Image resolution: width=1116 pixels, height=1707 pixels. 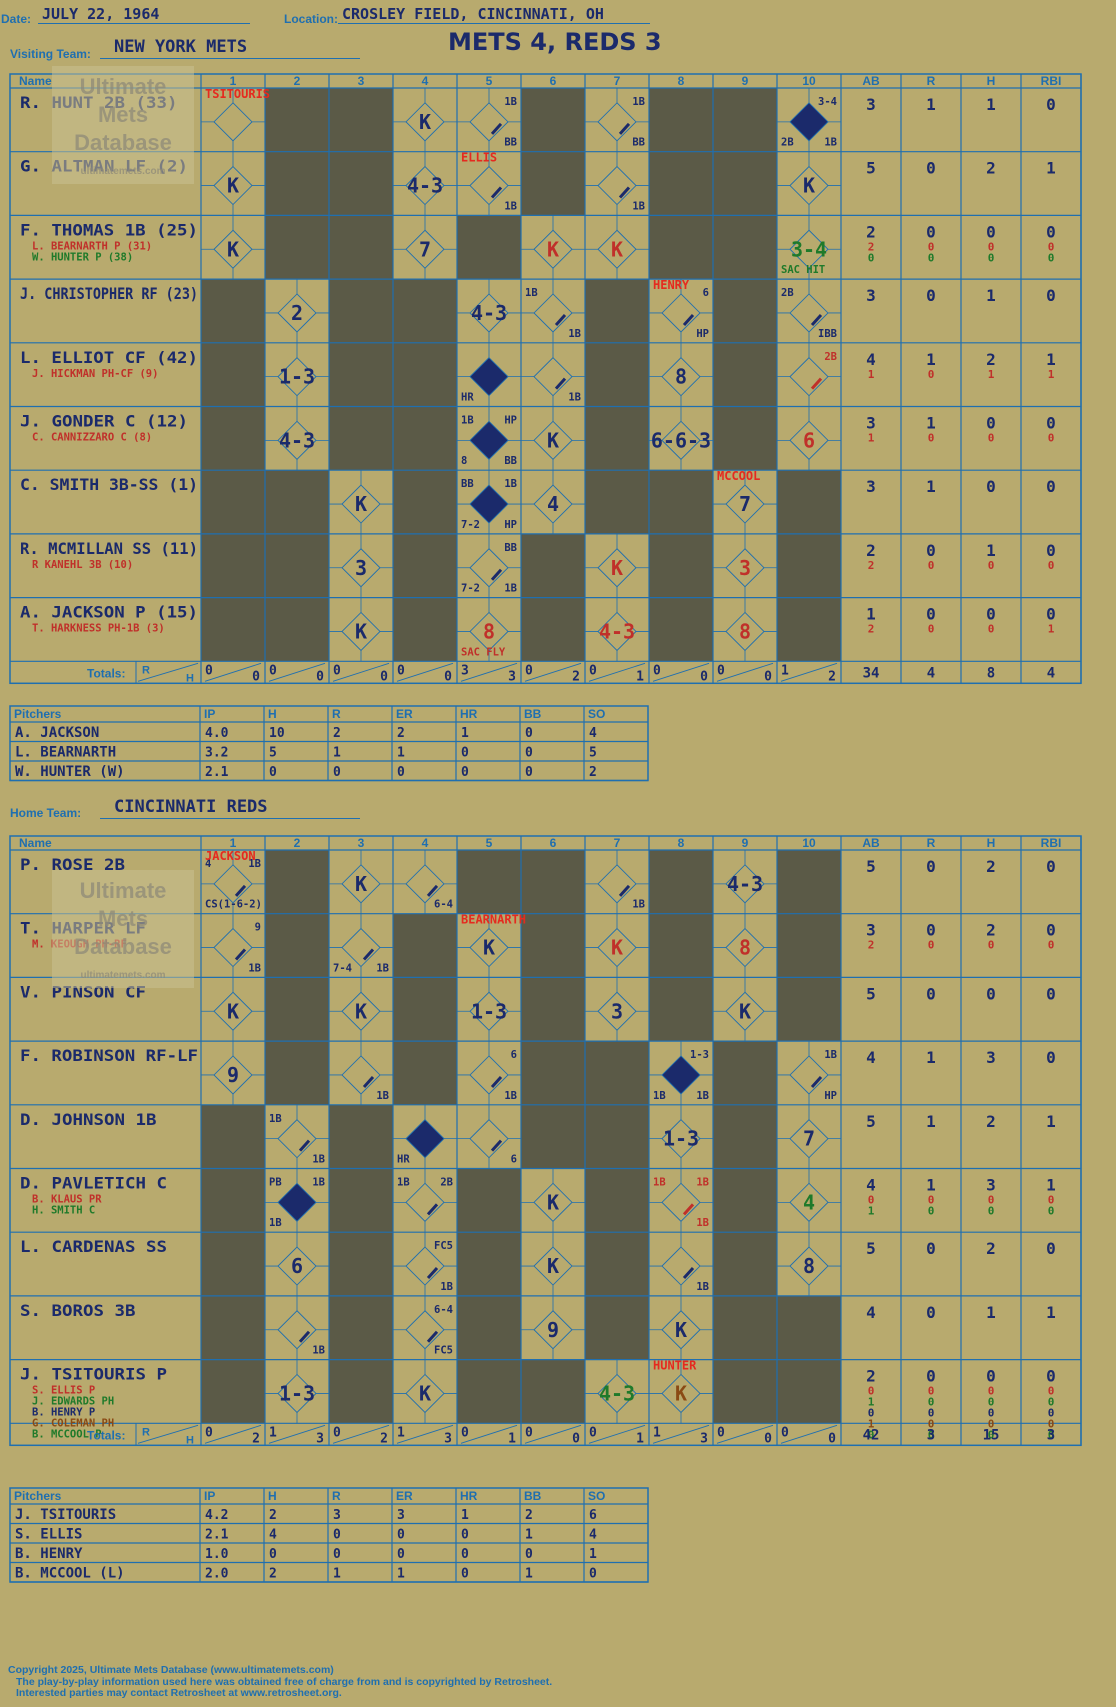 What do you see at coordinates (337, 1515) in the screenshot?
I see `home-pitcher-stat: 3` at bounding box center [337, 1515].